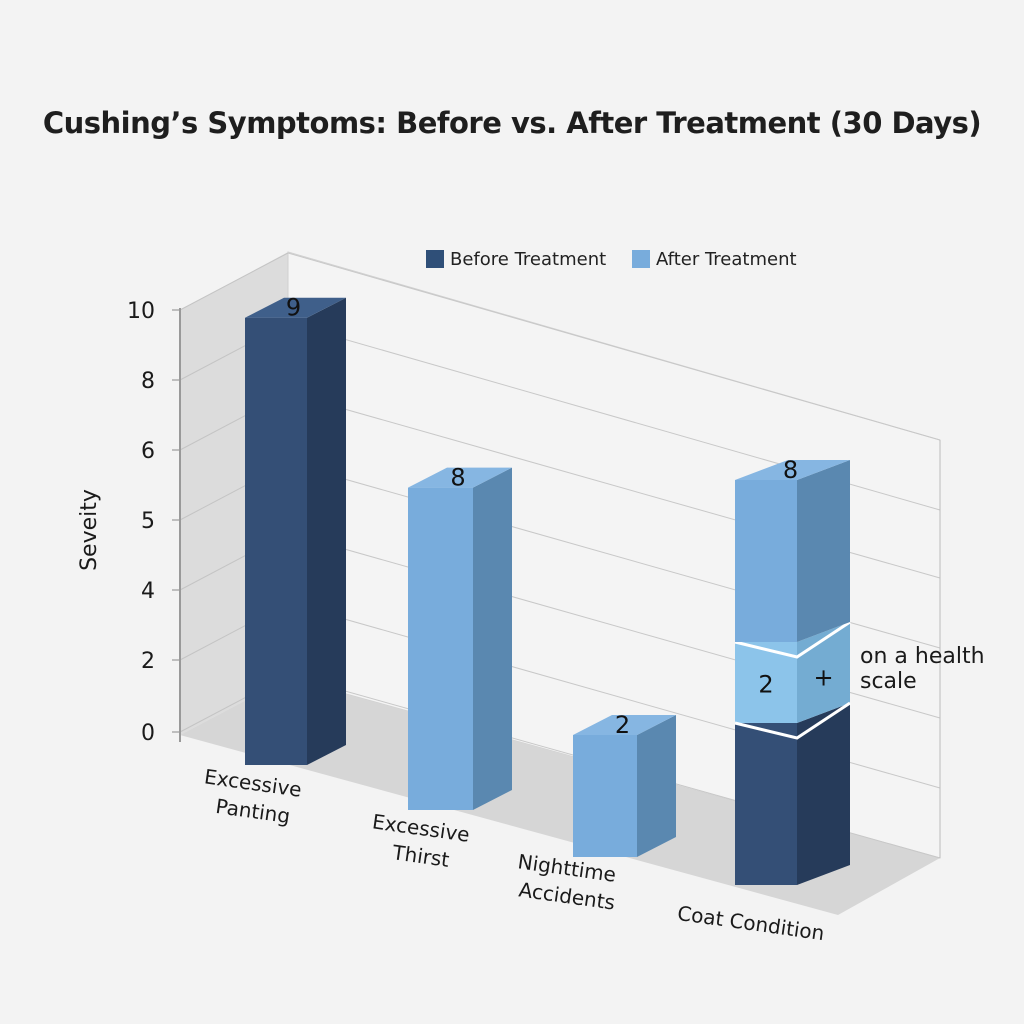 The image size is (1024, 1024). I want to click on annotation-plus: +, so click(823, 678).